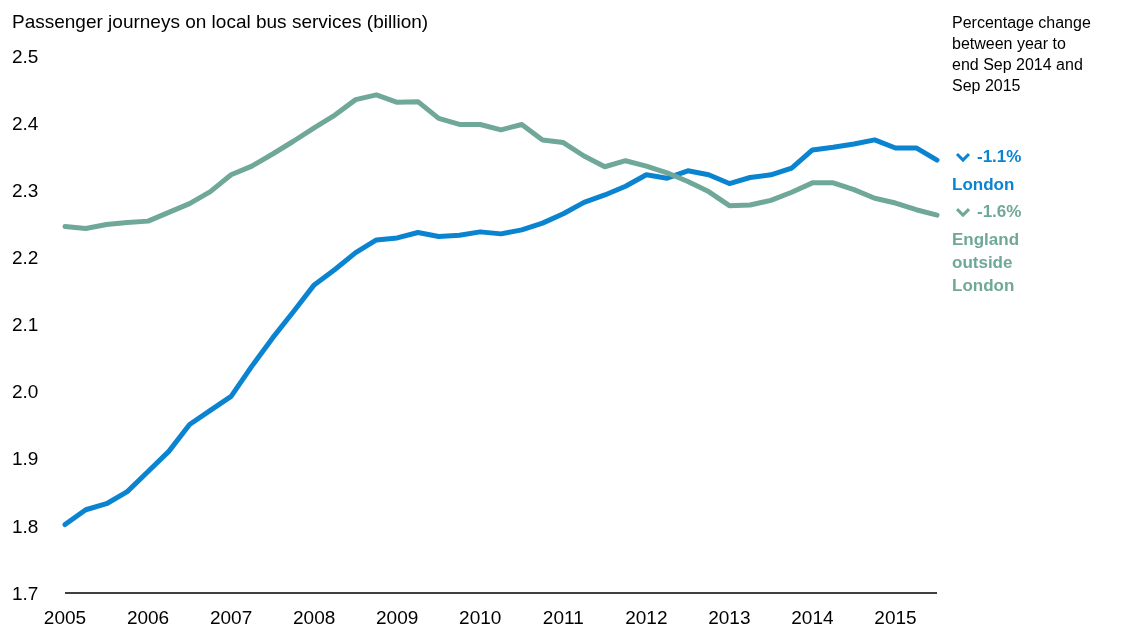 The image size is (1123, 637). What do you see at coordinates (25, 459) in the screenshot?
I see `y-tick-label: 1.9` at bounding box center [25, 459].